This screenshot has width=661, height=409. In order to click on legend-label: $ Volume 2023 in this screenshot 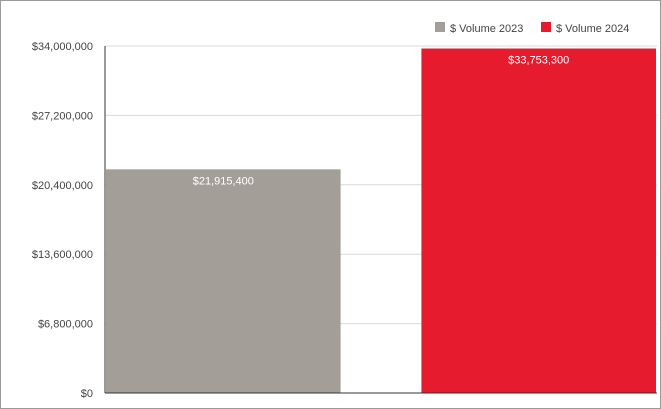, I will do `click(486, 29)`.